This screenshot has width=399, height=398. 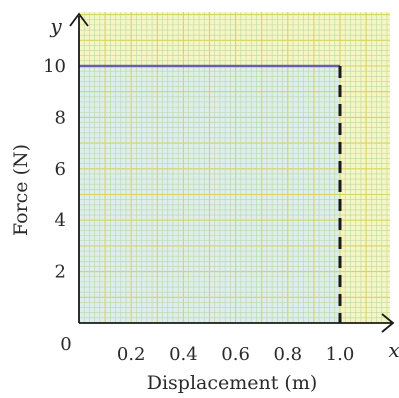 What do you see at coordinates (183, 354) in the screenshot?
I see `x-tick-label: 0.4` at bounding box center [183, 354].